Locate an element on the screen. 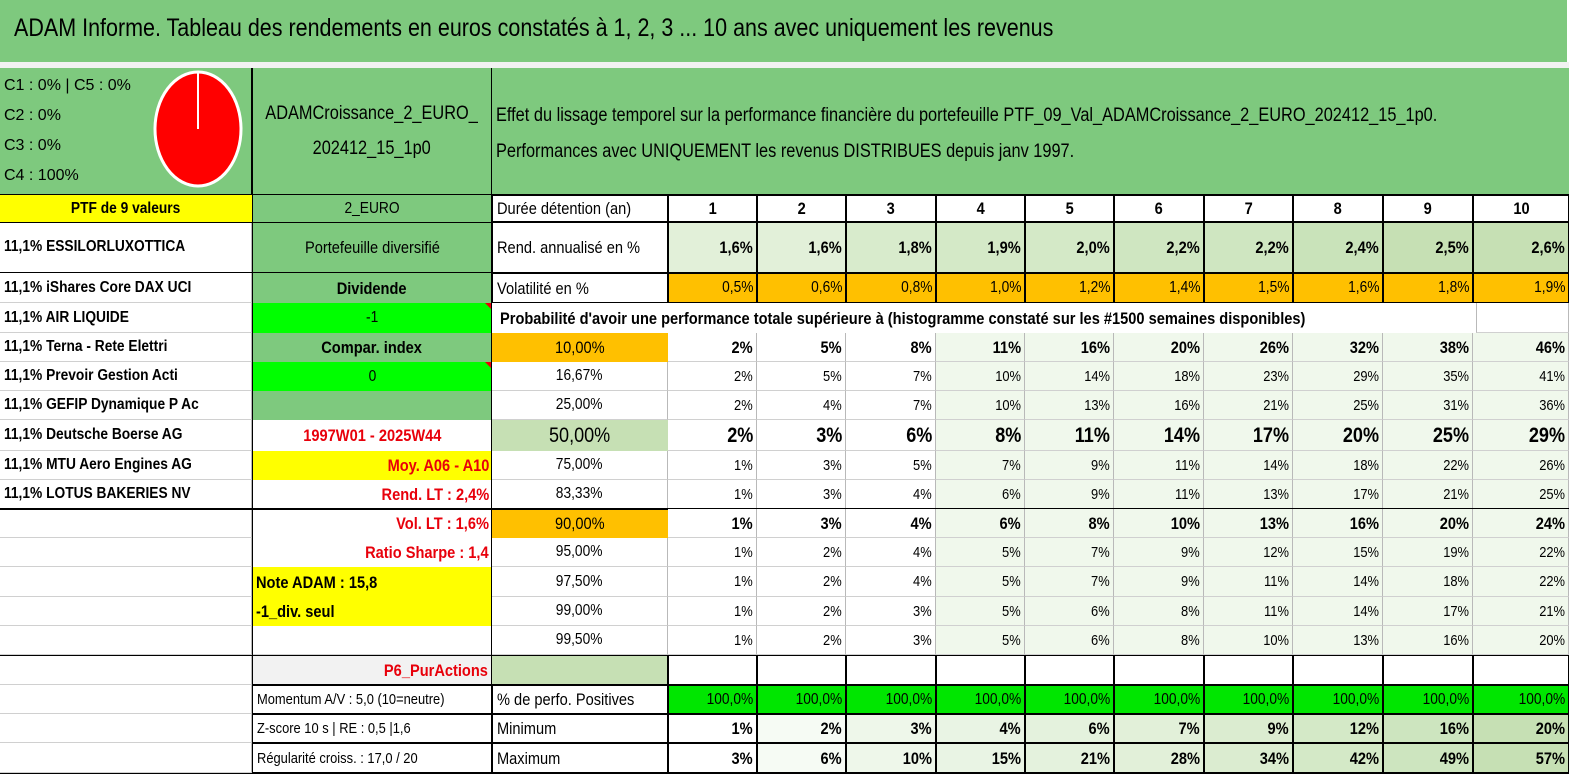 The width and height of the screenshot is (1569, 782). probability-cell: 41% is located at coordinates (1521, 376).